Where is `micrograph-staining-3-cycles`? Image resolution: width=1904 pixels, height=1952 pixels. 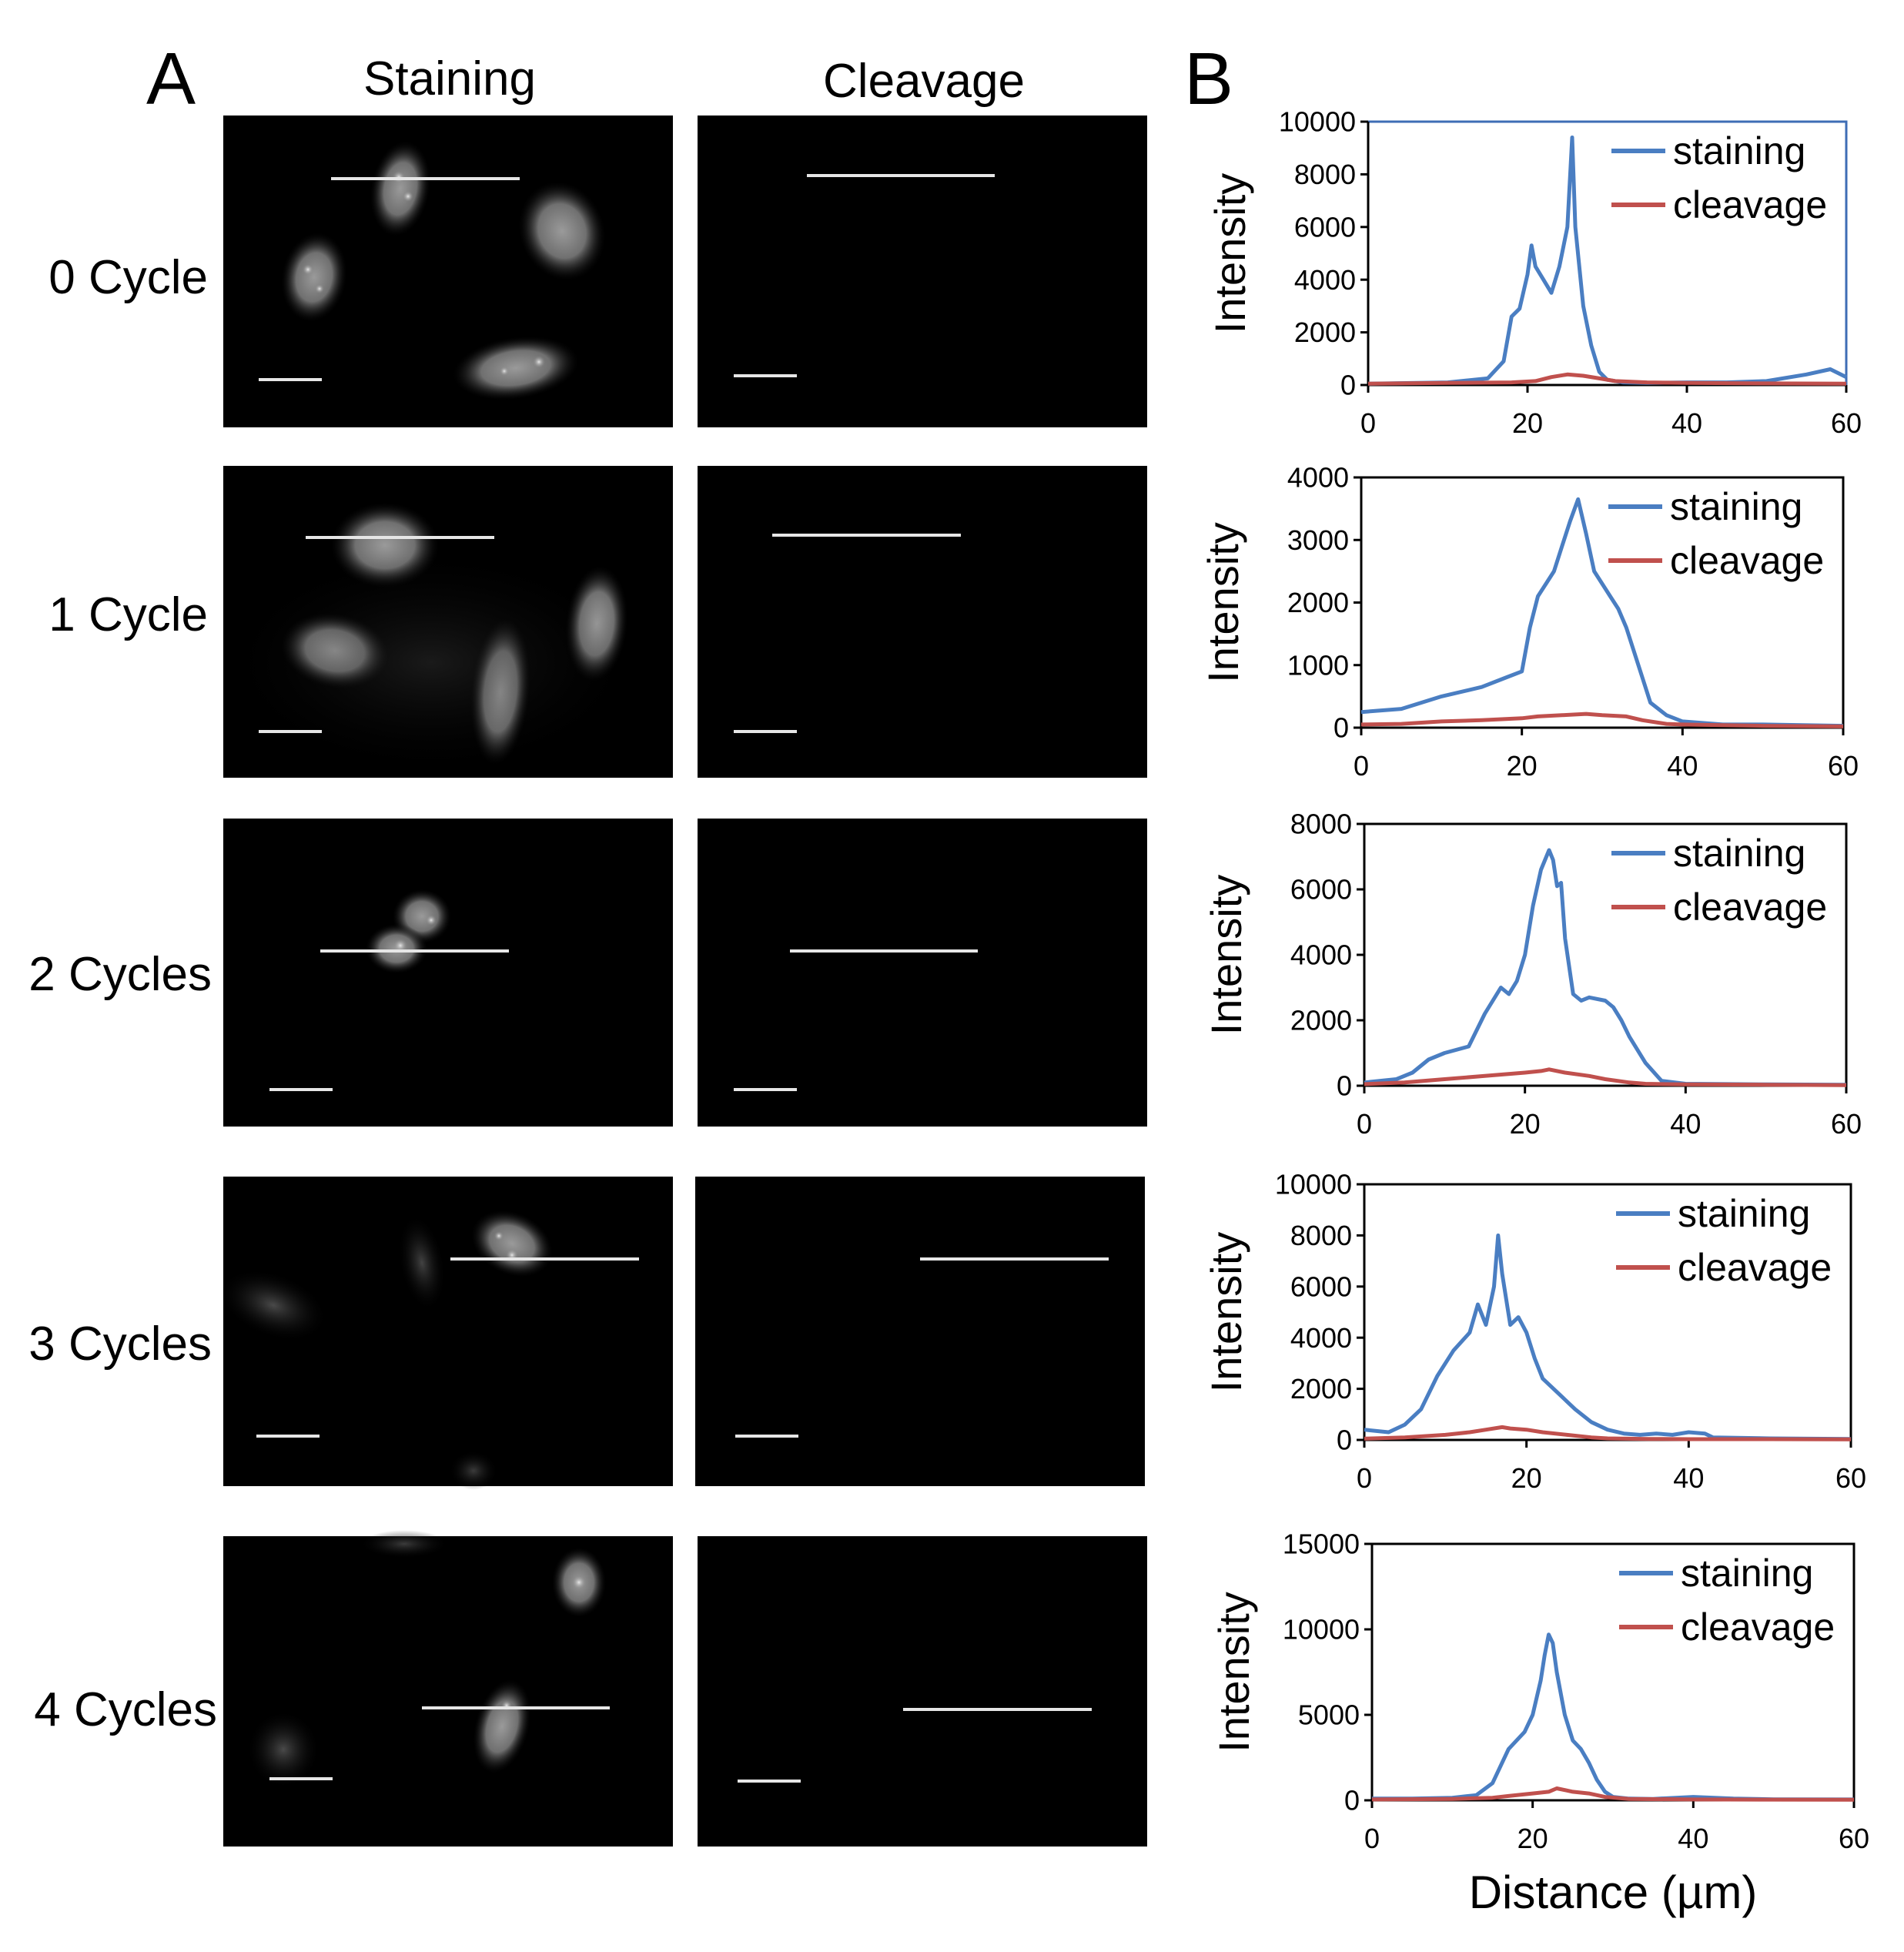 micrograph-staining-3-cycles is located at coordinates (447, 1333).